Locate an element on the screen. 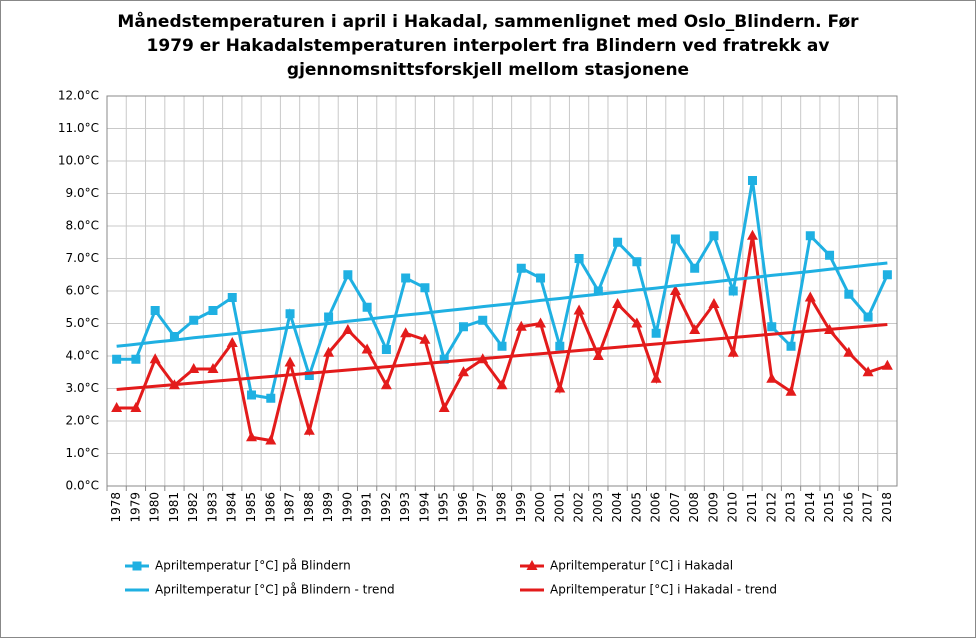 The height and width of the screenshot is (638, 976). x-tick-label: 1983 is located at coordinates (212, 507).